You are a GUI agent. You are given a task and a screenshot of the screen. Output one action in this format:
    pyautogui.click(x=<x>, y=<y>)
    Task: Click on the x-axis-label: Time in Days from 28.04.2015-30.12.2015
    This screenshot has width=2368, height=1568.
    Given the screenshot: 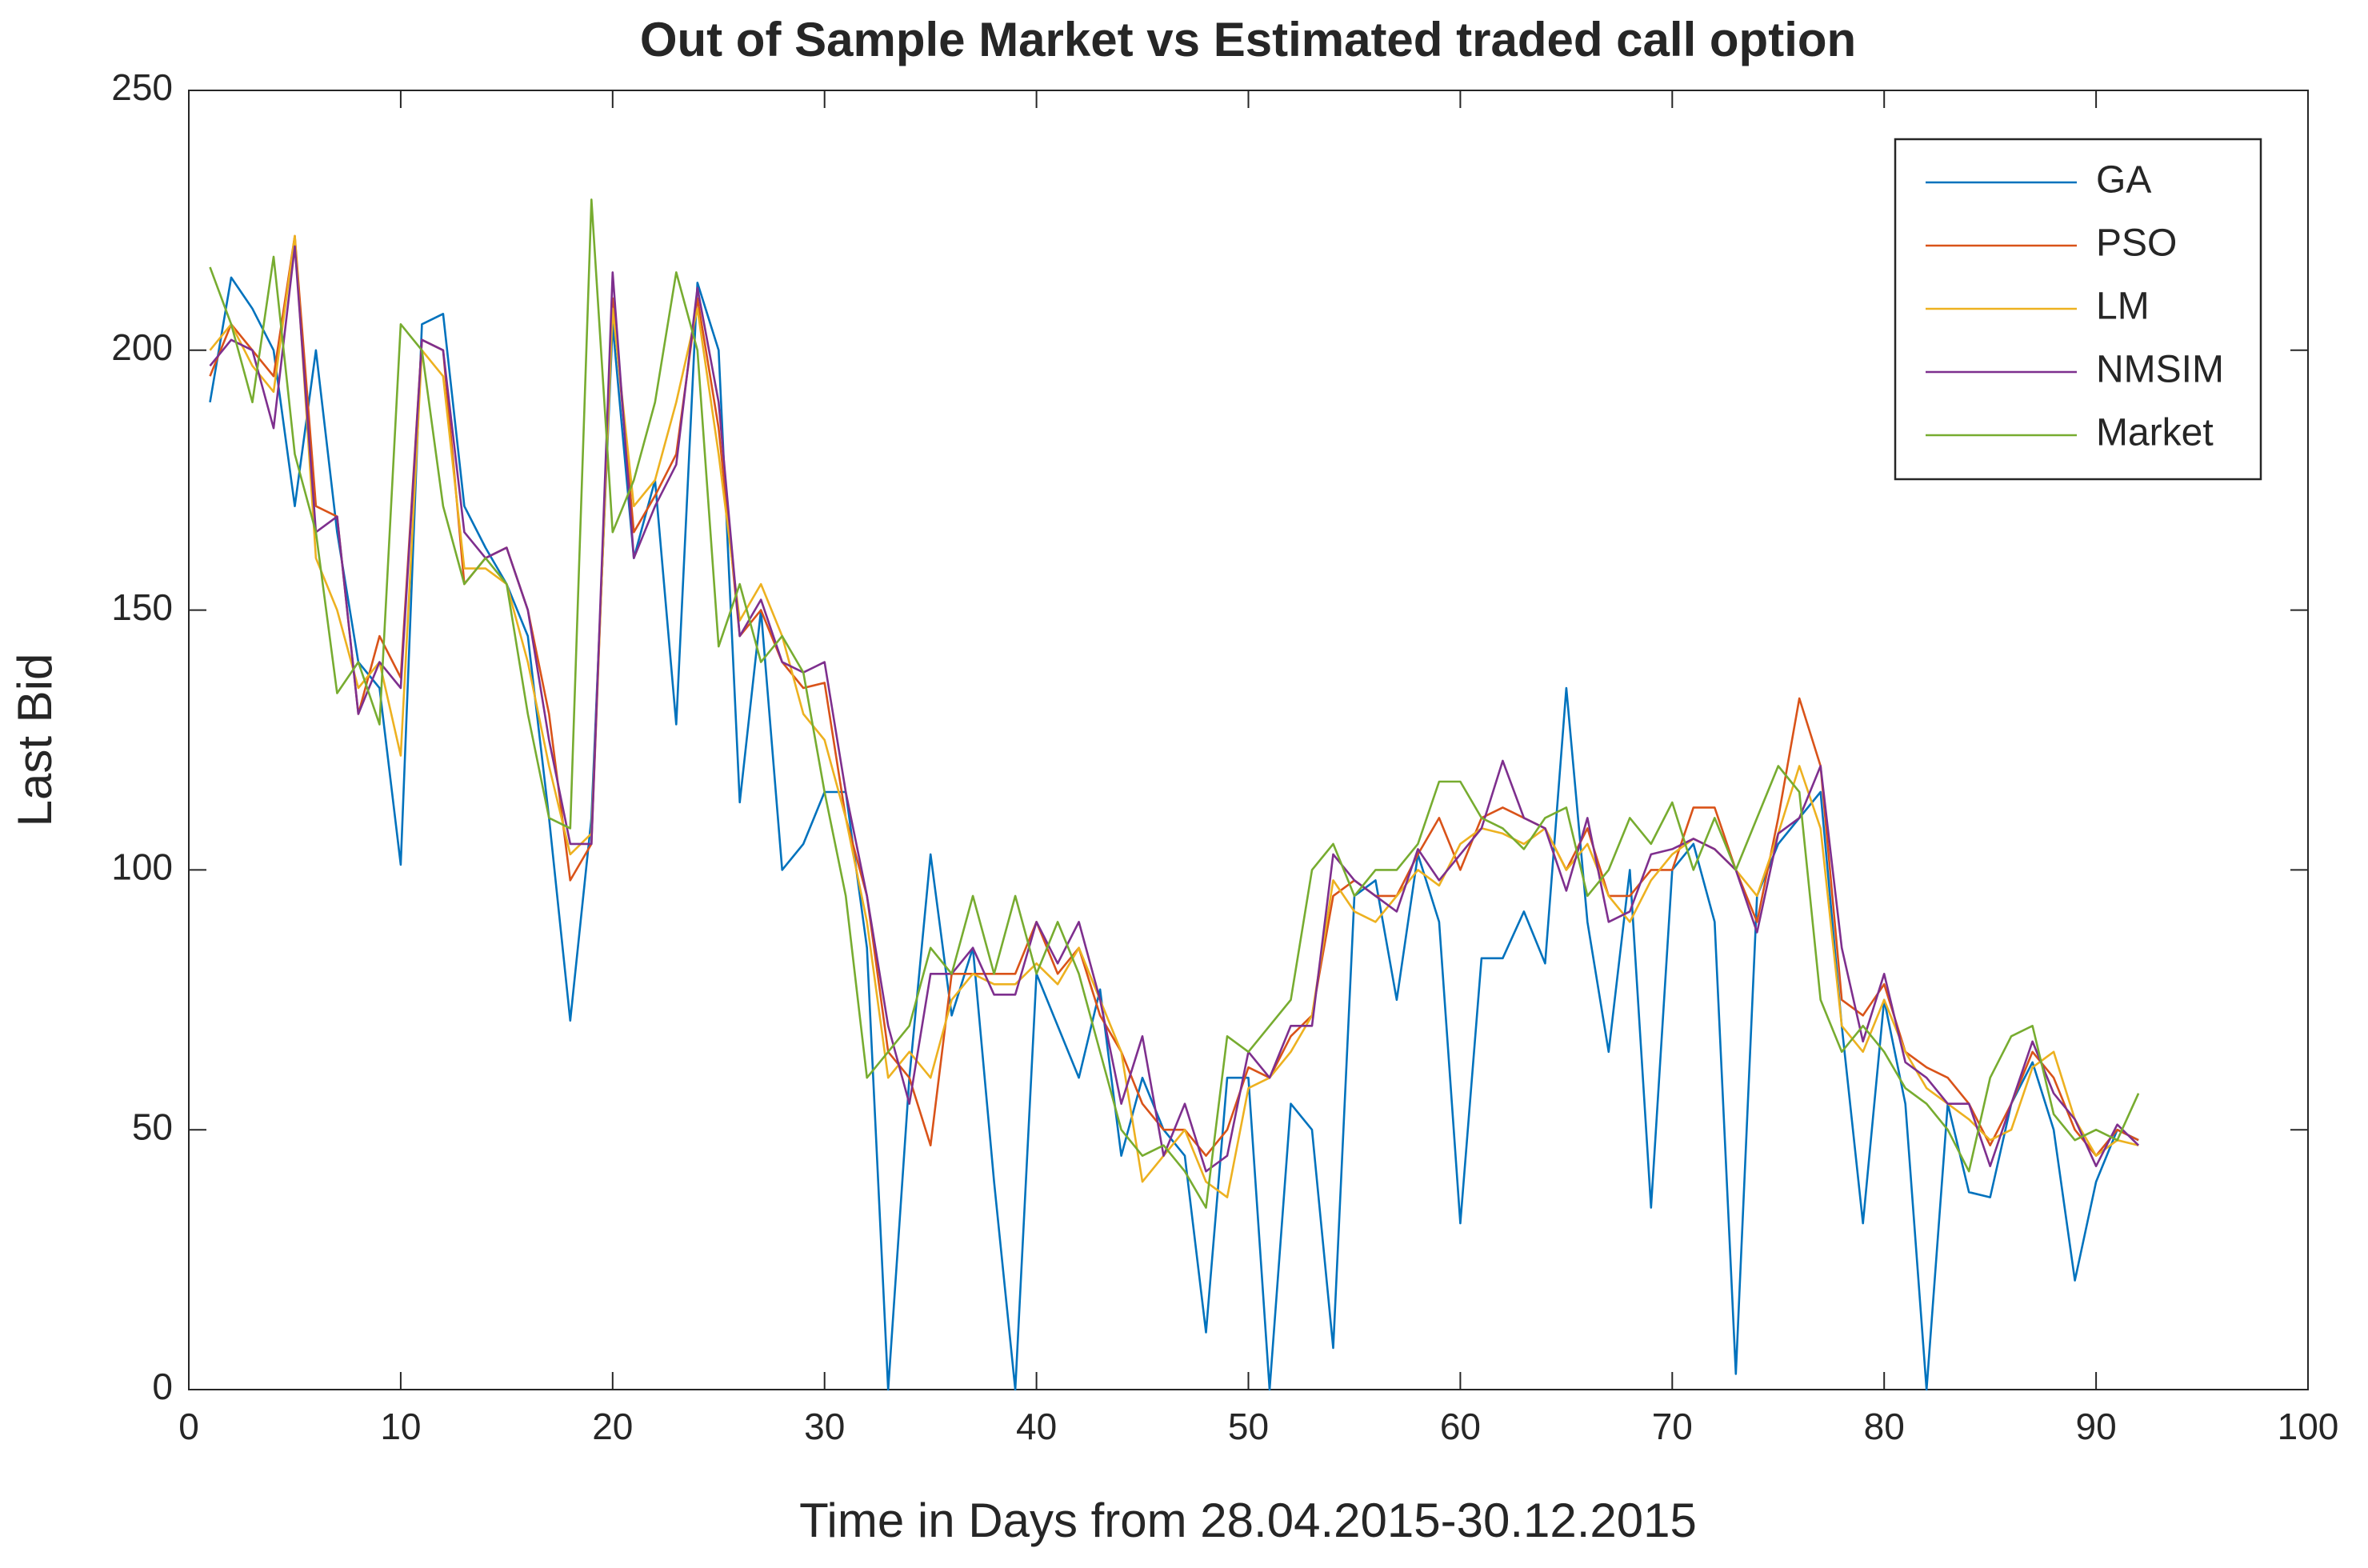 What is the action you would take?
    pyautogui.click(x=1248, y=1520)
    